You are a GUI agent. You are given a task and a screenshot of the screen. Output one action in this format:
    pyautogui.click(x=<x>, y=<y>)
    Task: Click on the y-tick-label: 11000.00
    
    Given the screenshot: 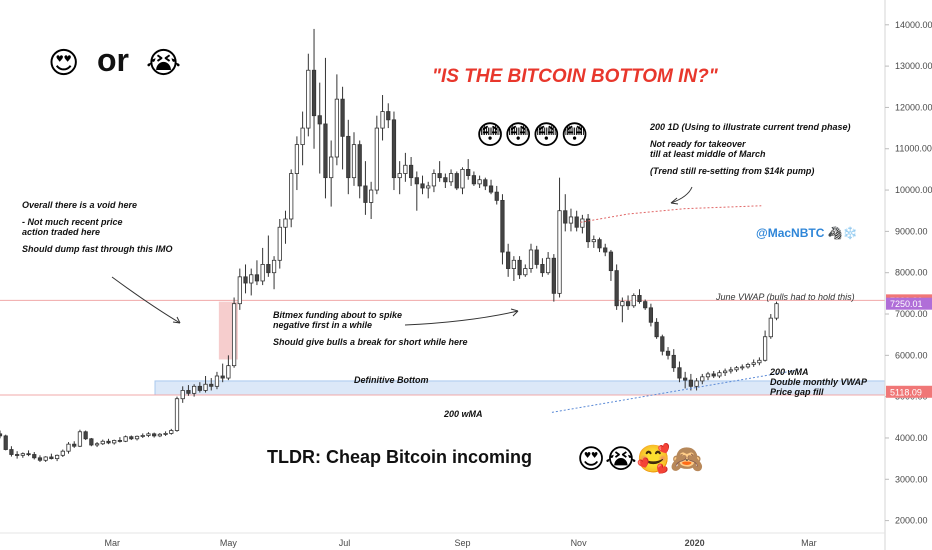 What is the action you would take?
    pyautogui.click(x=913, y=149)
    